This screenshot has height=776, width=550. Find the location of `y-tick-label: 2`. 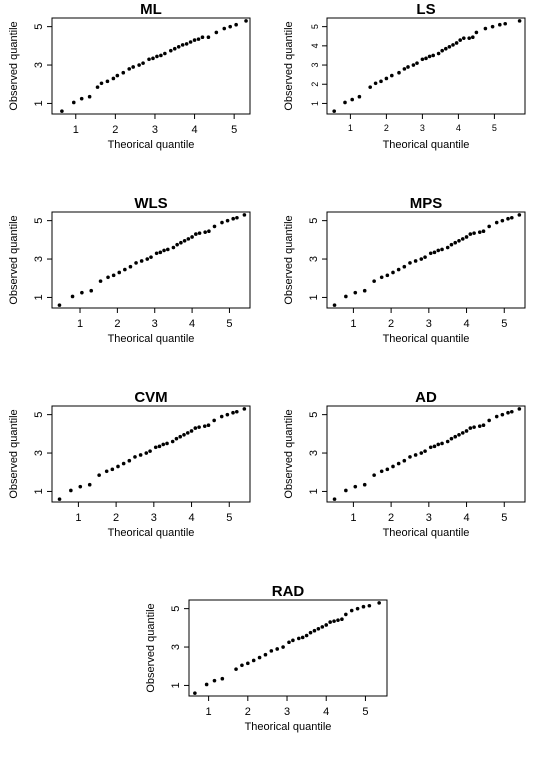

y-tick-label: 2 is located at coordinates (315, 84).